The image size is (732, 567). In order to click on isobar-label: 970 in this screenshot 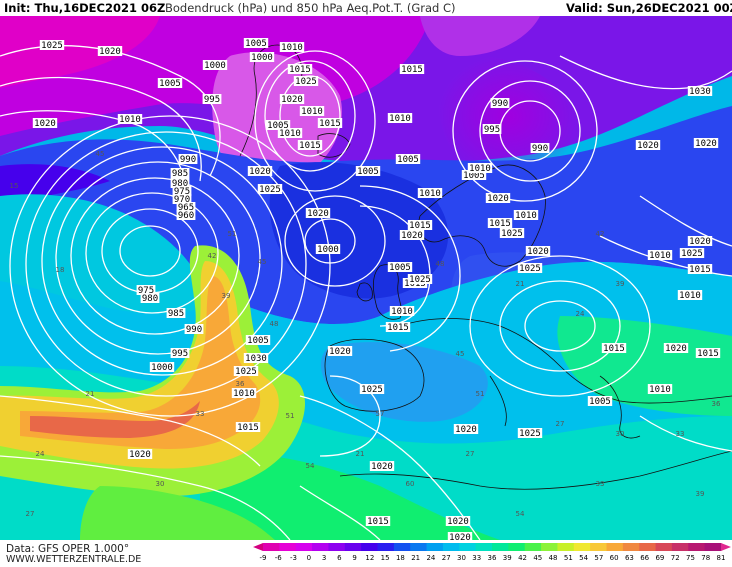, I will do `click(182, 200)`.